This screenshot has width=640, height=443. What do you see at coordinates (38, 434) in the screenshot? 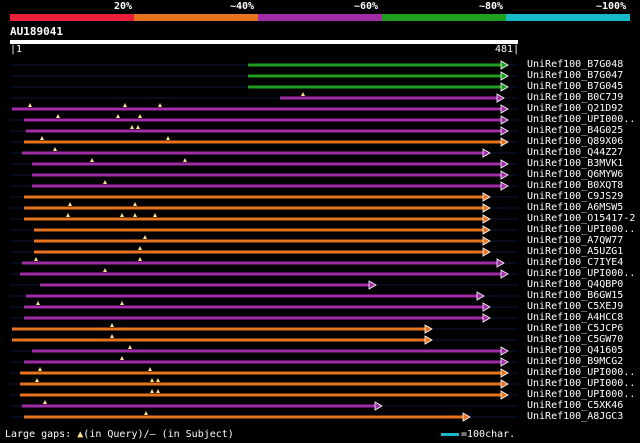
I see `large-gaps-text: Large gaps:` at bounding box center [38, 434].